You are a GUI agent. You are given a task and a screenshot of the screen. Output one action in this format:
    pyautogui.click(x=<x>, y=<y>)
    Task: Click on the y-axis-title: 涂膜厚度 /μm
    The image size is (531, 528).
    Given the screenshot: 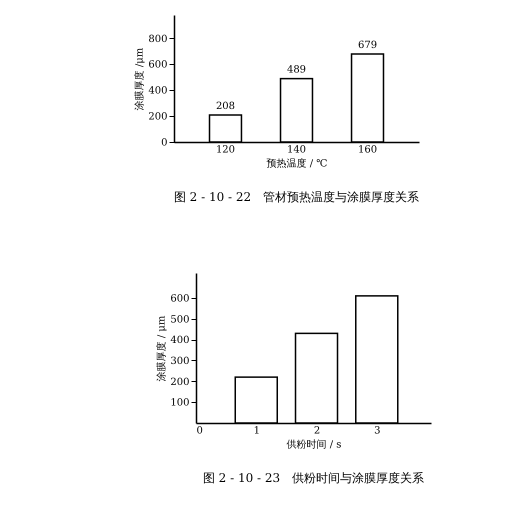 What is the action you would take?
    pyautogui.click(x=139, y=78)
    